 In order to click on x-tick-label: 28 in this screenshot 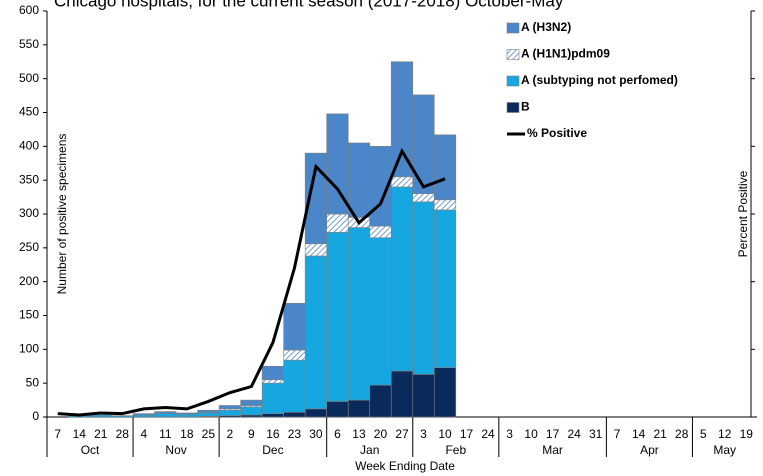, I will do `click(682, 434)`.